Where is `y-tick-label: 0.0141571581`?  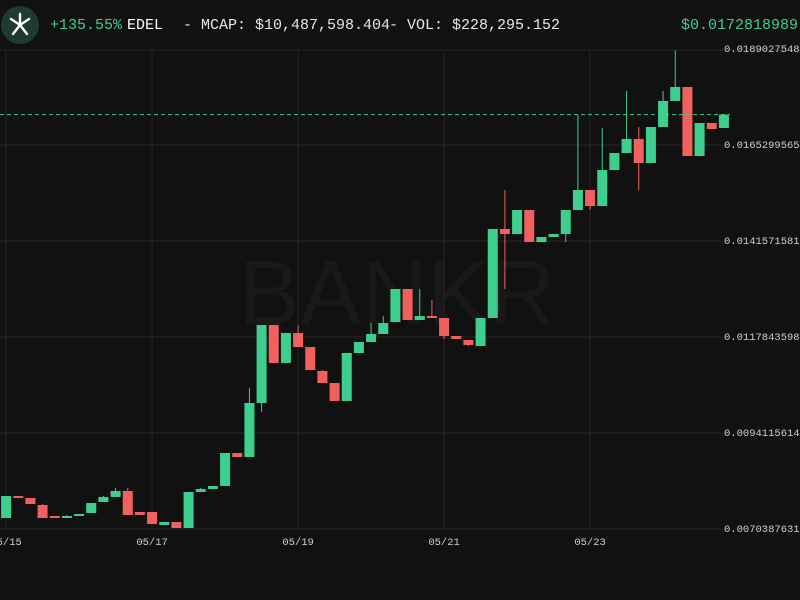
y-tick-label: 0.0141571581 is located at coordinates (762, 242).